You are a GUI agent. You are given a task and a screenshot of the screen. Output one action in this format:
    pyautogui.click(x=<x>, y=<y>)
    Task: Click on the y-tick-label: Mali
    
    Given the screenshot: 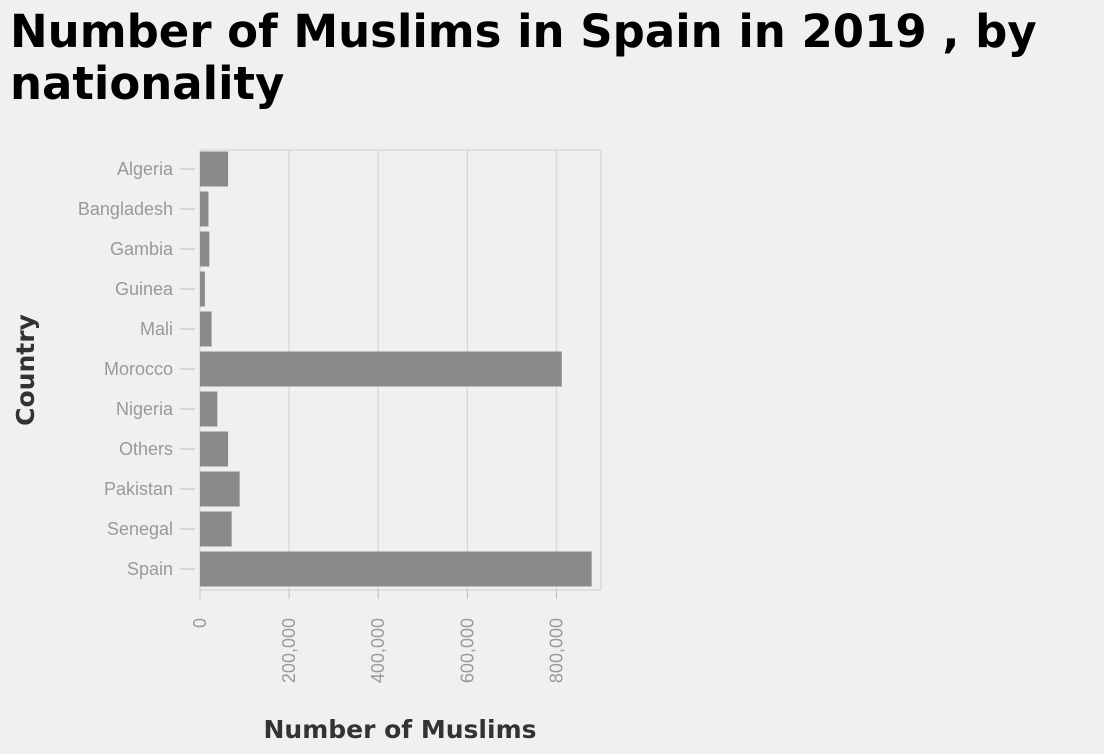 What is the action you would take?
    pyautogui.click(x=156, y=329)
    